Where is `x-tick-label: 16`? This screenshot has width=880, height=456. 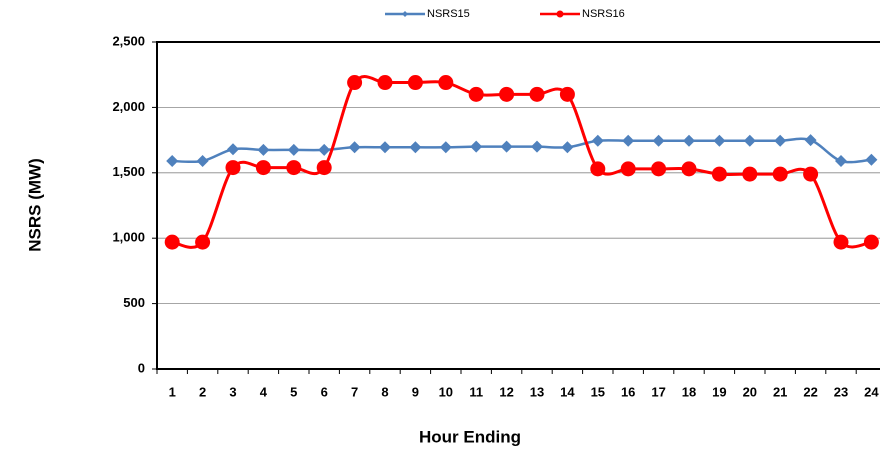 x-tick-label: 16 is located at coordinates (628, 391).